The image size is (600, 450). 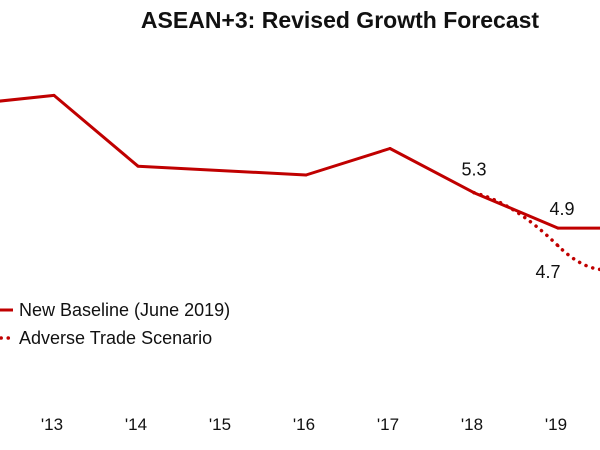 I want to click on x-tick-label: '15, so click(x=220, y=424).